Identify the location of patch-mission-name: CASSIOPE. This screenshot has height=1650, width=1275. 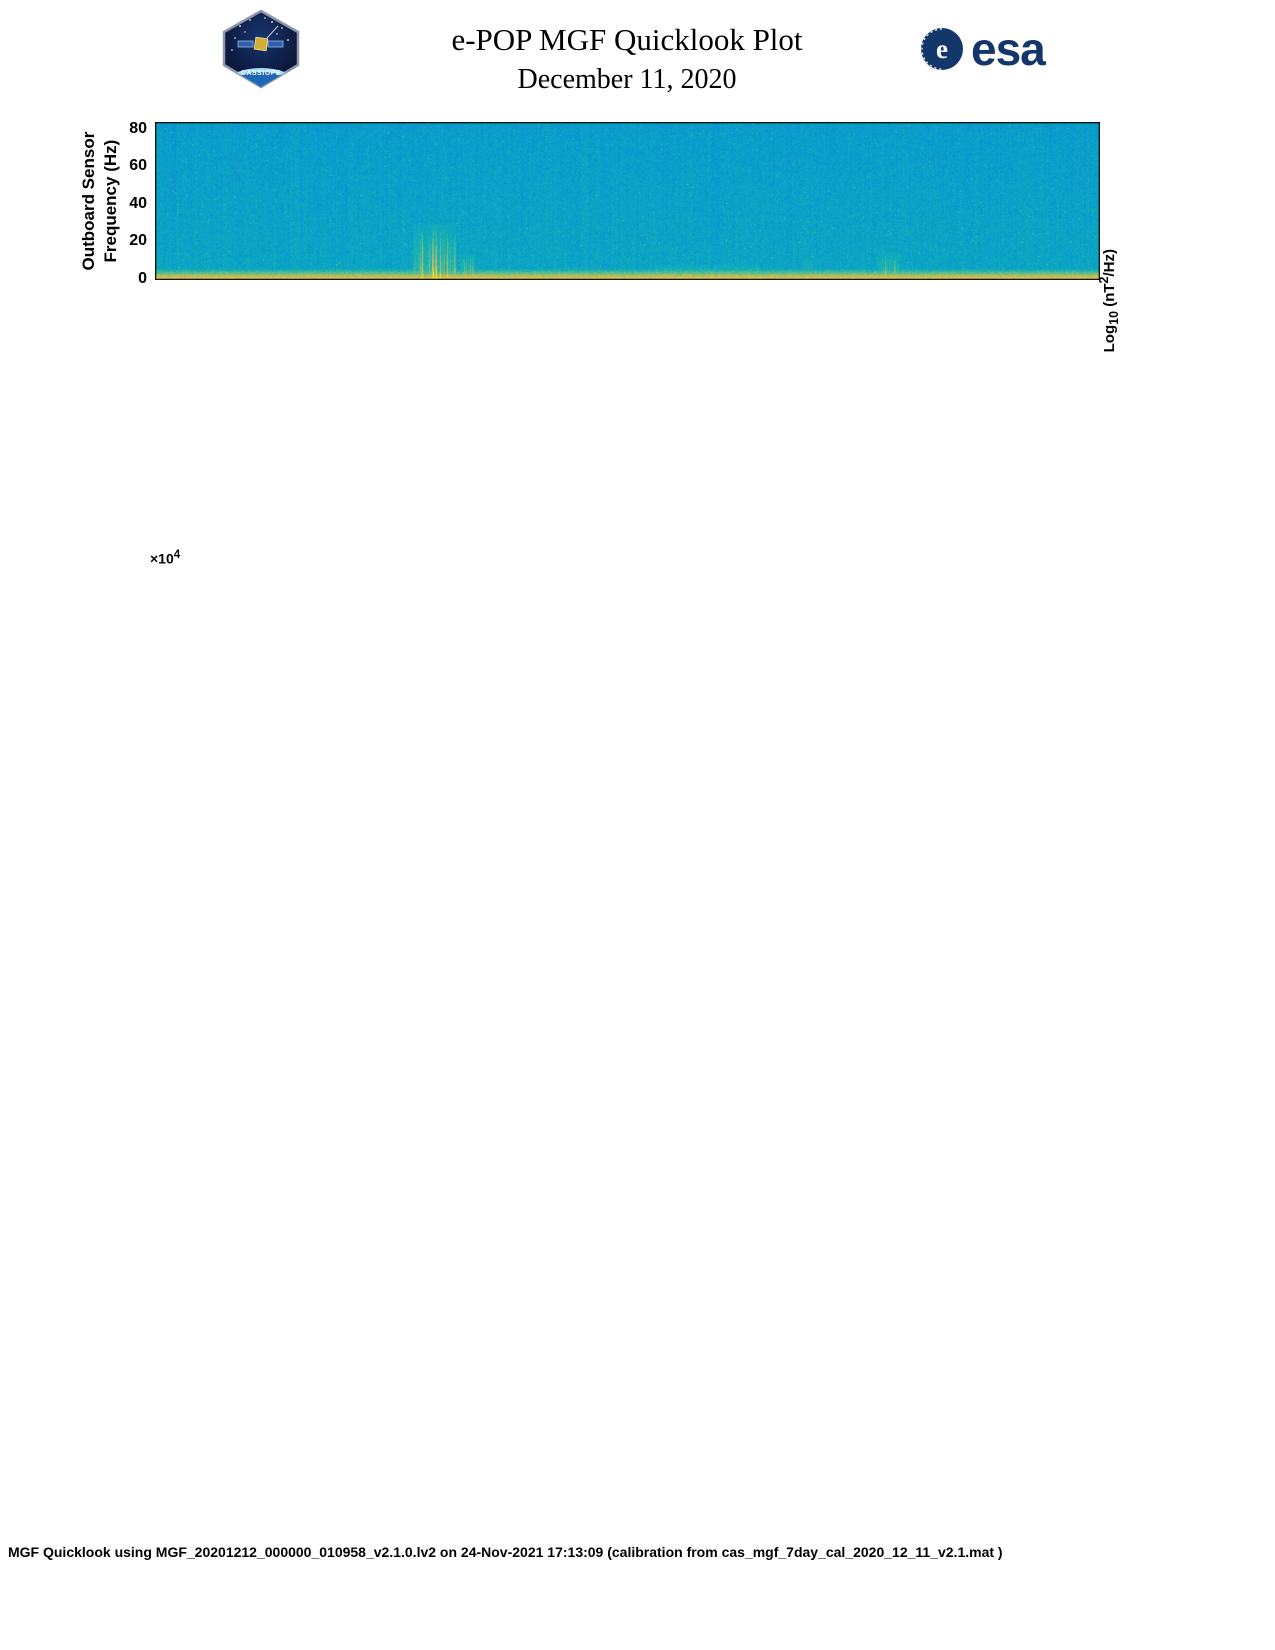
(261, 73).